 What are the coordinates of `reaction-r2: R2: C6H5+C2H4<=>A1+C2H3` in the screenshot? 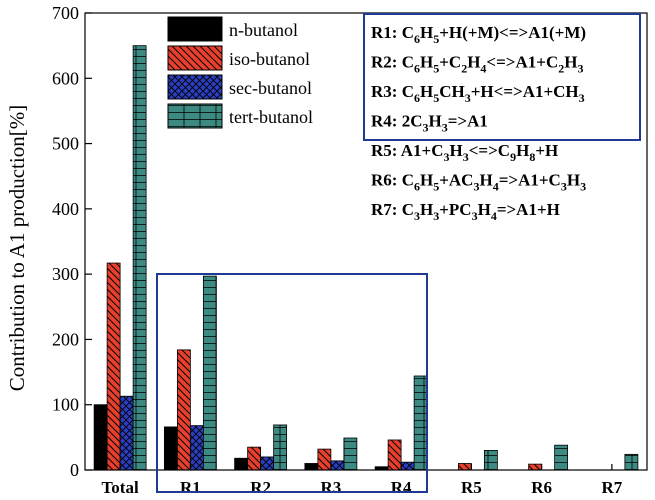 It's located at (477, 64).